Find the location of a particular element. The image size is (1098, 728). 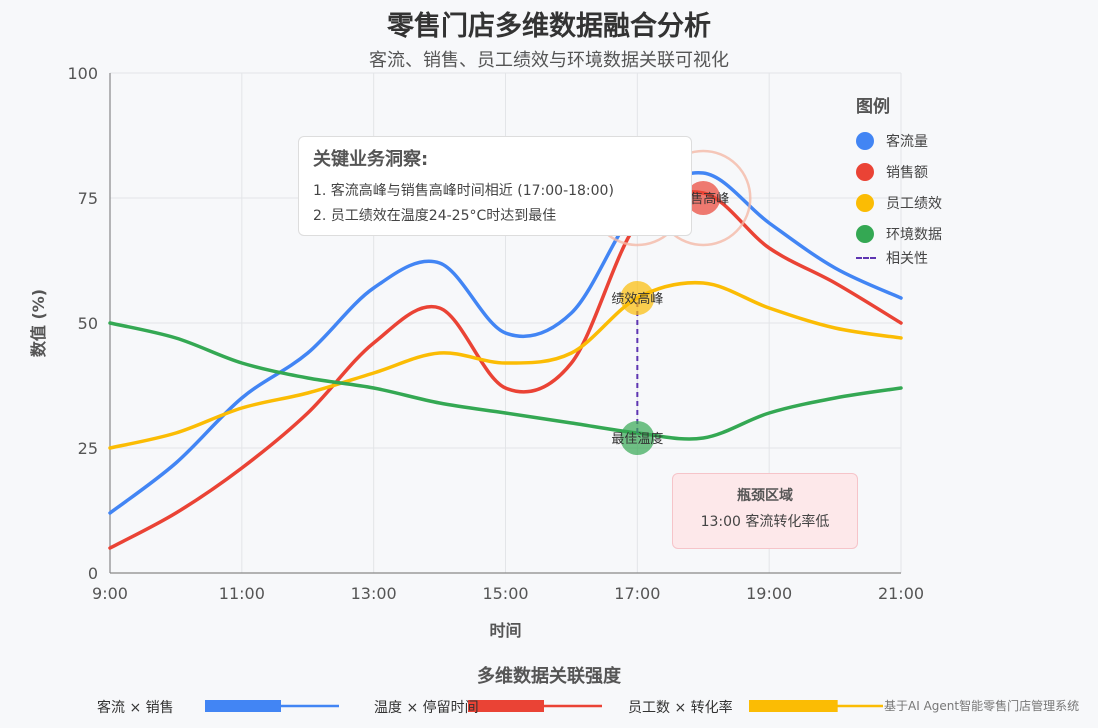

legend-label: 相关性 is located at coordinates (907, 259).